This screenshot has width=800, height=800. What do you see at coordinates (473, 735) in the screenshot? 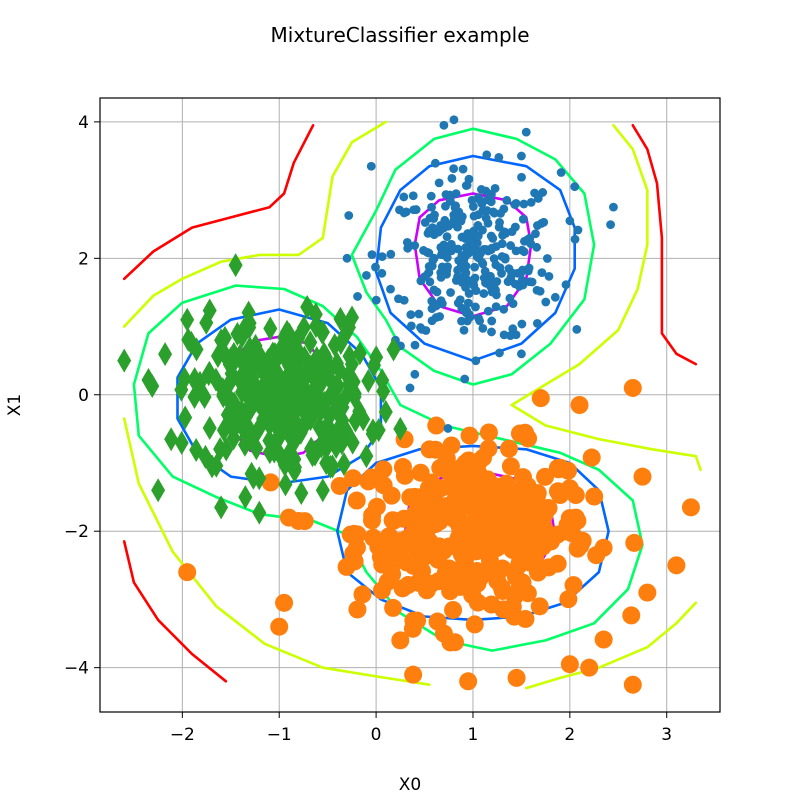
I see `x-tick-label: 1` at bounding box center [473, 735].